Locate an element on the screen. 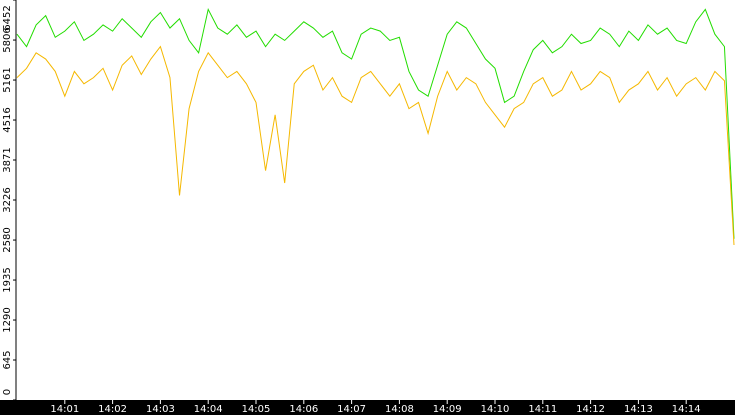 This screenshot has height=415, width=735. x-tick-label: 14:09 is located at coordinates (447, 409).